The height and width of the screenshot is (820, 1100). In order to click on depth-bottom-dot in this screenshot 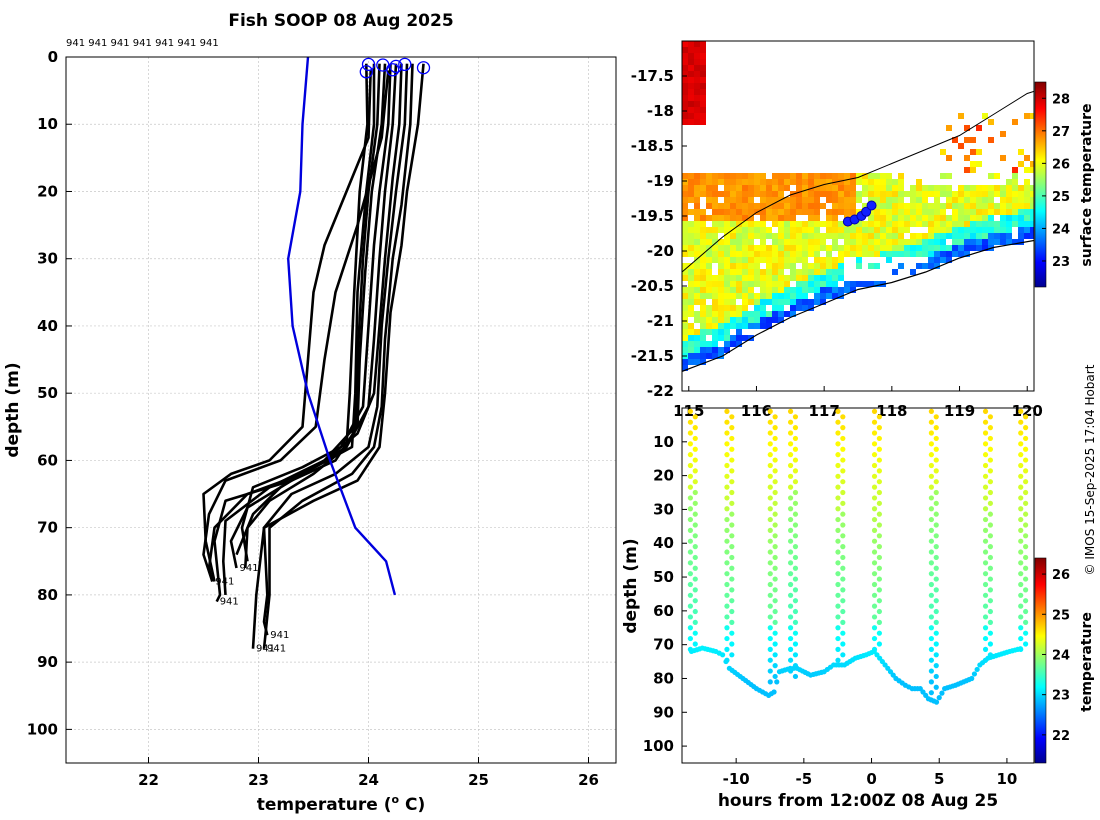, I will do `click(774, 692)`.